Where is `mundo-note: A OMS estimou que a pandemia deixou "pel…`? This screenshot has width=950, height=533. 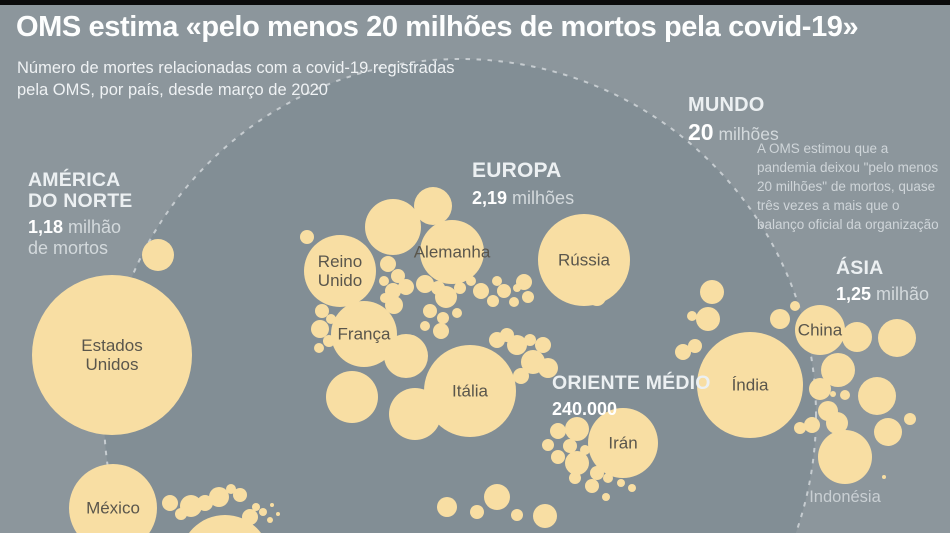 mundo-note: A OMS estimou que a pandemia deixou "pel… is located at coordinates (848, 186).